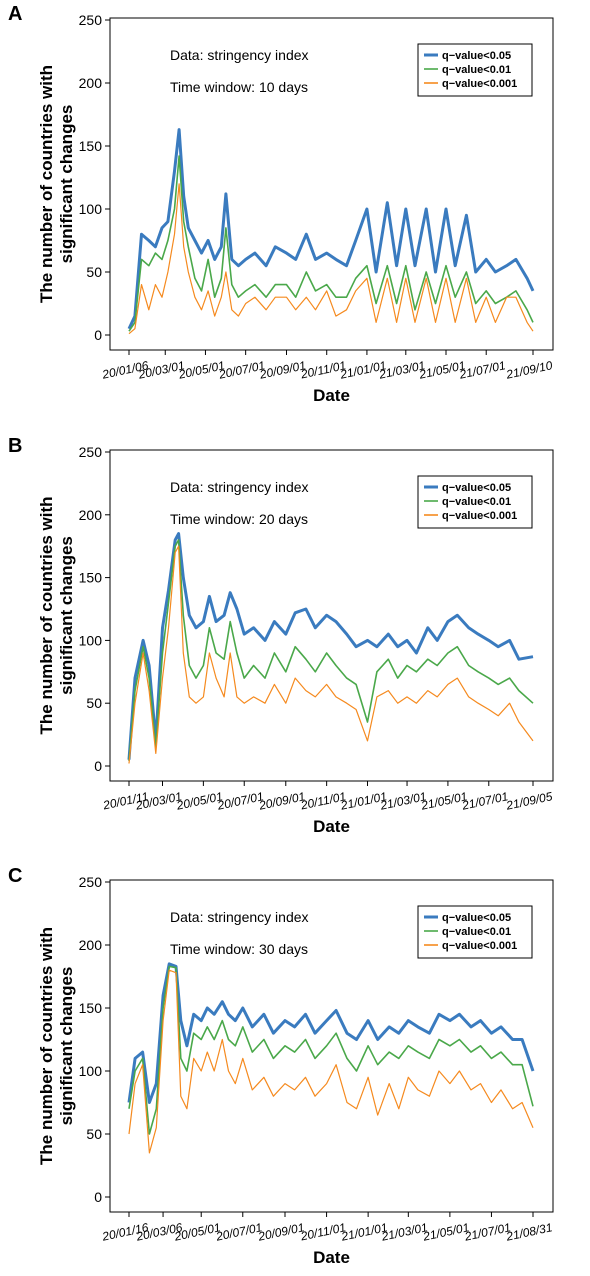 The image size is (590, 1276). What do you see at coordinates (239, 87) in the screenshot?
I see `annotation-text: Time window: 10 days` at bounding box center [239, 87].